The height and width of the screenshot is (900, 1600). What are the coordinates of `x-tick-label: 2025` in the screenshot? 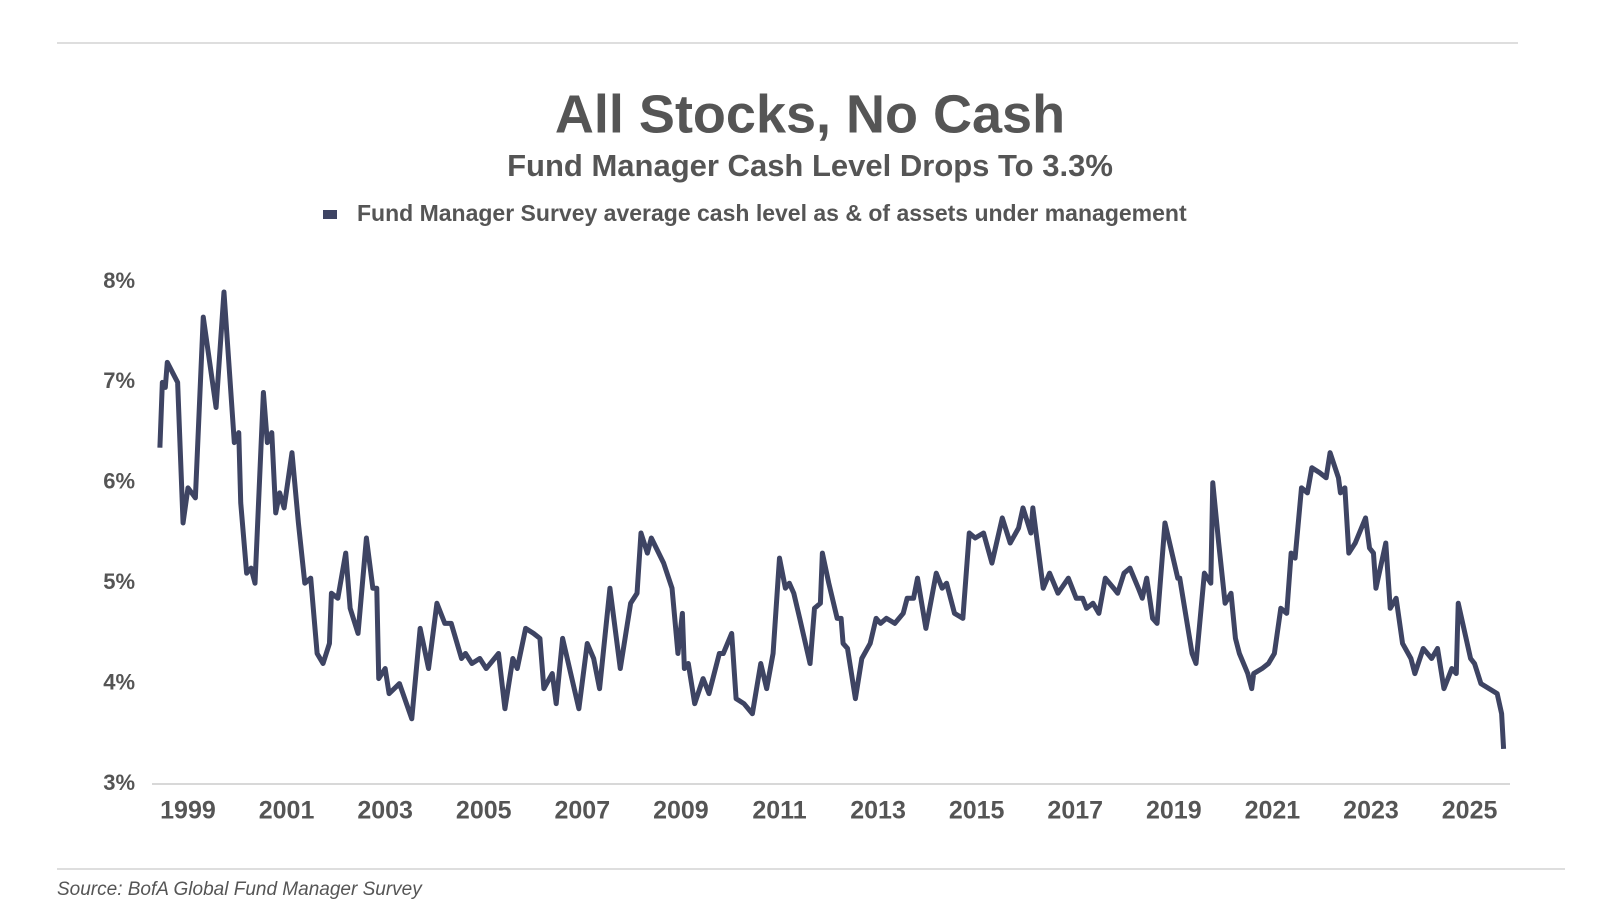 It's located at (1470, 811).